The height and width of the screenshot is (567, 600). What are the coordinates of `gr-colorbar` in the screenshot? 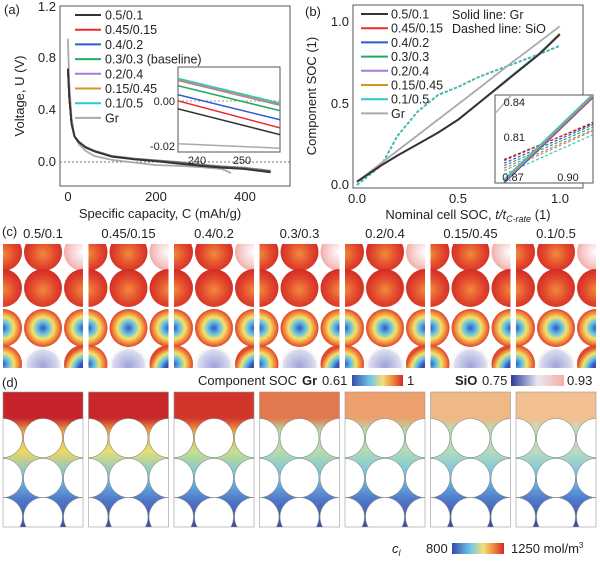 It's located at (377, 380).